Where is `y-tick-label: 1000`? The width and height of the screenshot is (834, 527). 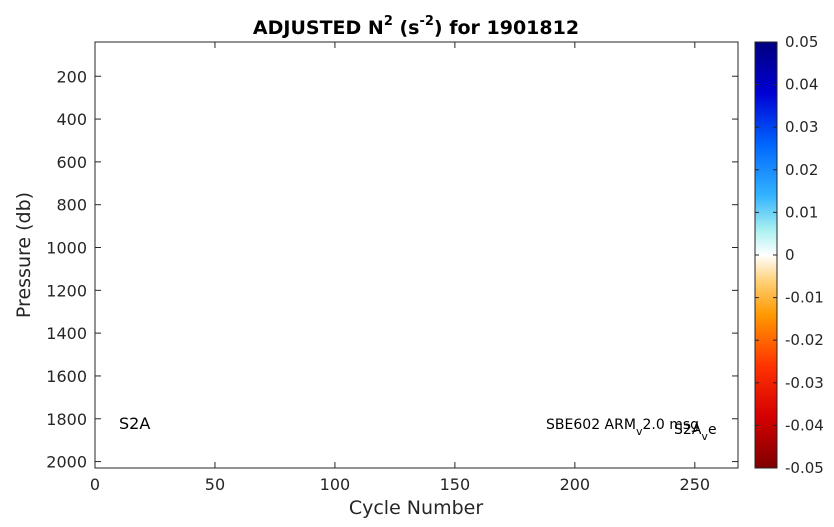 y-tick-label: 1000 is located at coordinates (66, 248).